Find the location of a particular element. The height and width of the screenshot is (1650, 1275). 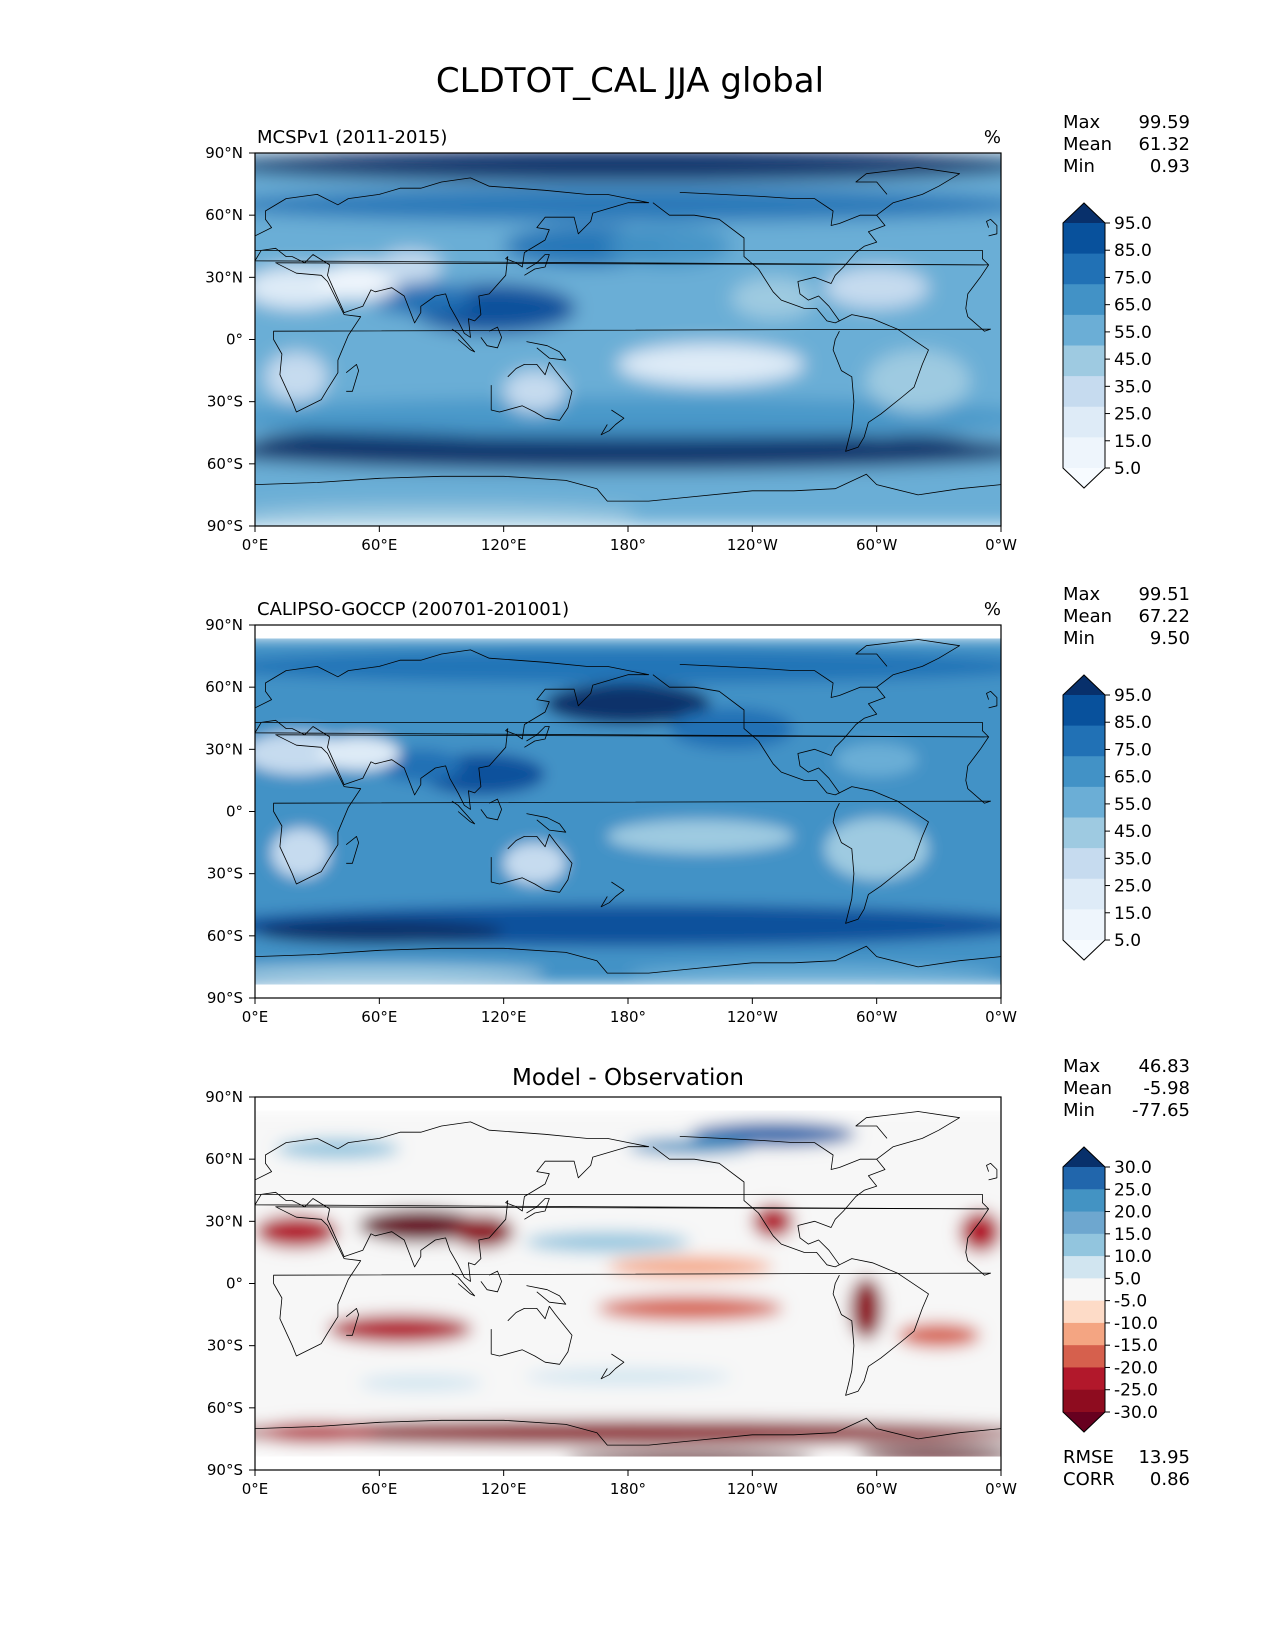

stat-value: 0.86 is located at coordinates (1170, 1479).